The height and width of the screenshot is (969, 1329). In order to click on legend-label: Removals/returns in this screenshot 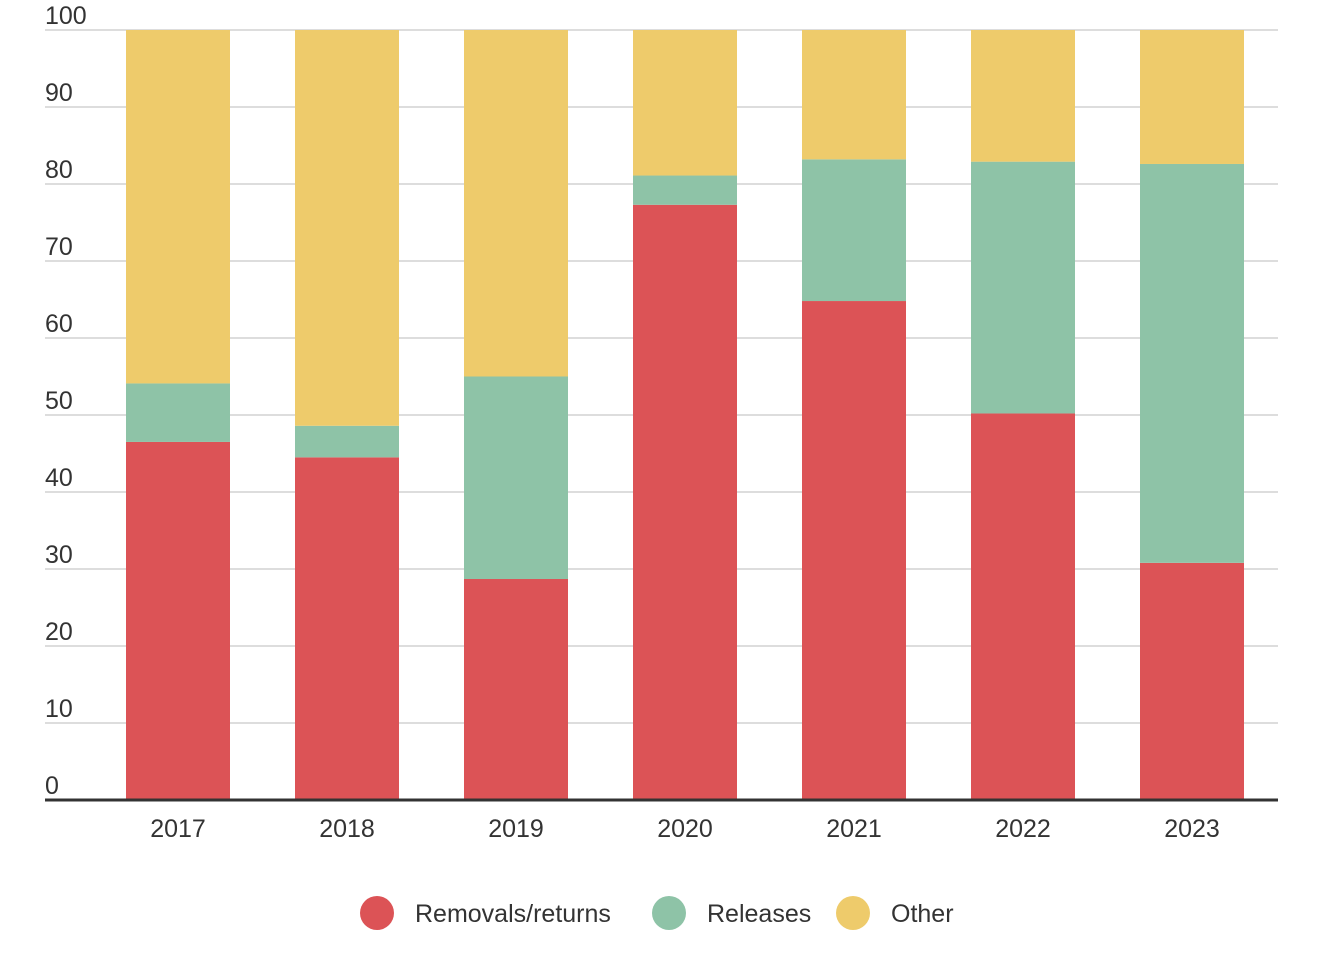, I will do `click(513, 914)`.